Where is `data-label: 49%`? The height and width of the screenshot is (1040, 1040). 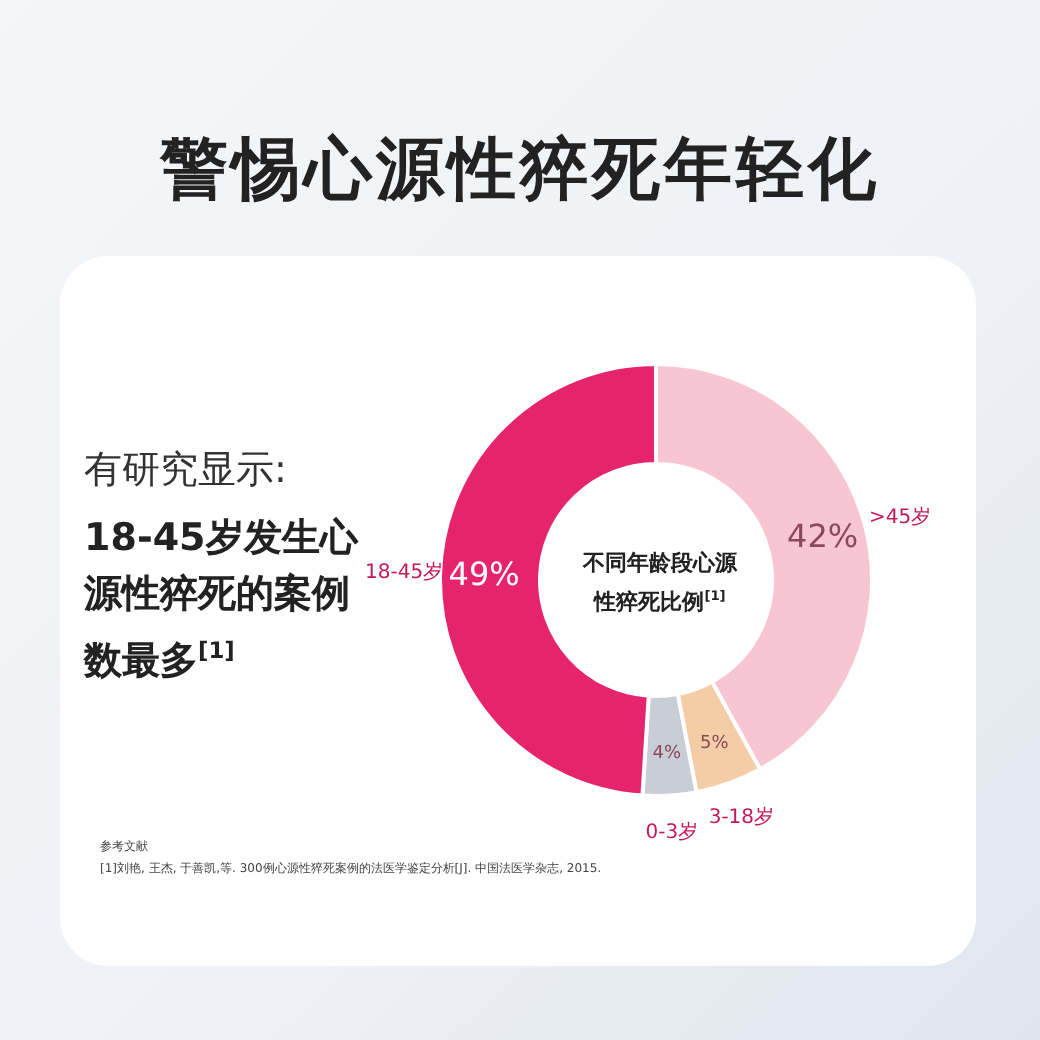
data-label: 49% is located at coordinates (484, 573).